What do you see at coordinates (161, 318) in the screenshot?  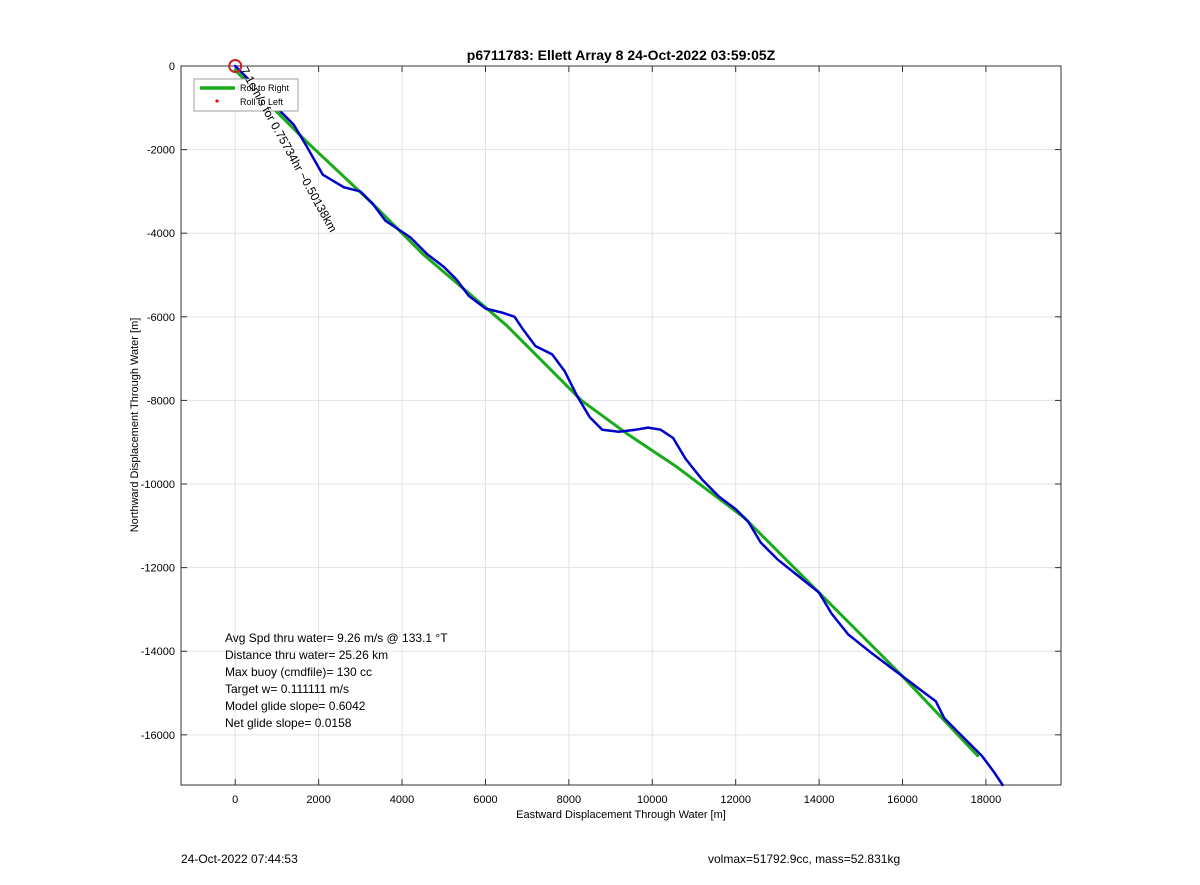 I see `y-tick-label: -6000` at bounding box center [161, 318].